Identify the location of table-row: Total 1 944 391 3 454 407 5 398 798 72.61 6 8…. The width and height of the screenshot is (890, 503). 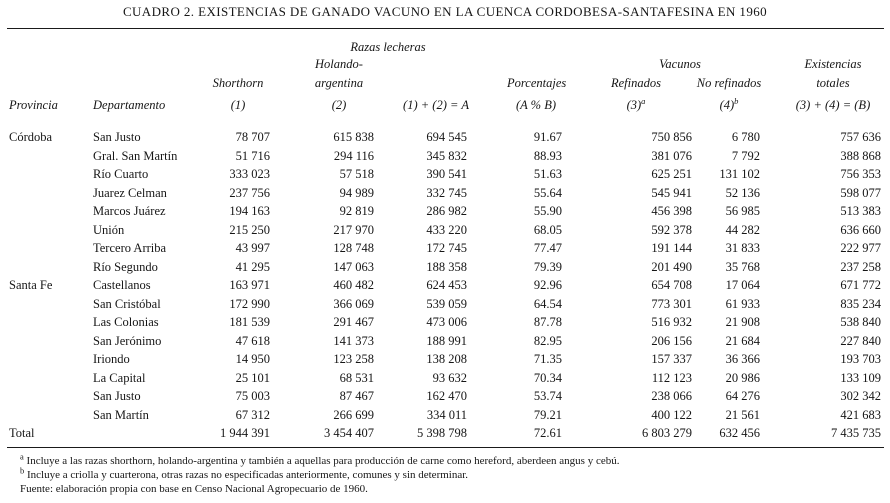
(445, 433).